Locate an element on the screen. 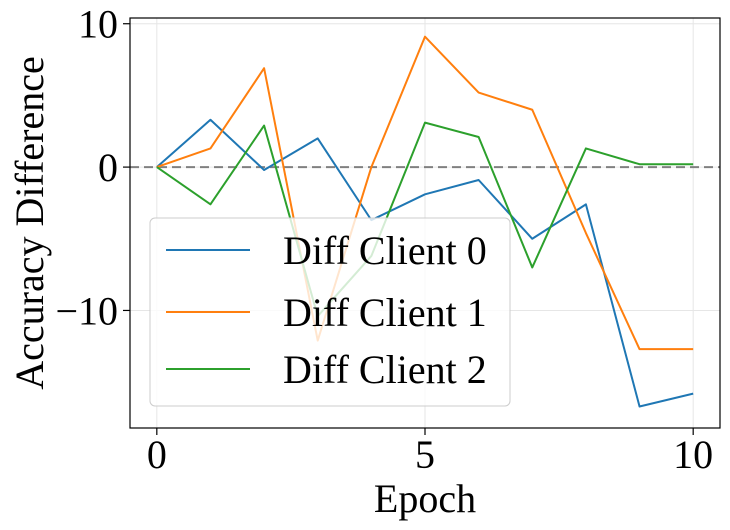 The width and height of the screenshot is (730, 530). x-axis-ticks: 0 5 10 is located at coordinates (430, 452).